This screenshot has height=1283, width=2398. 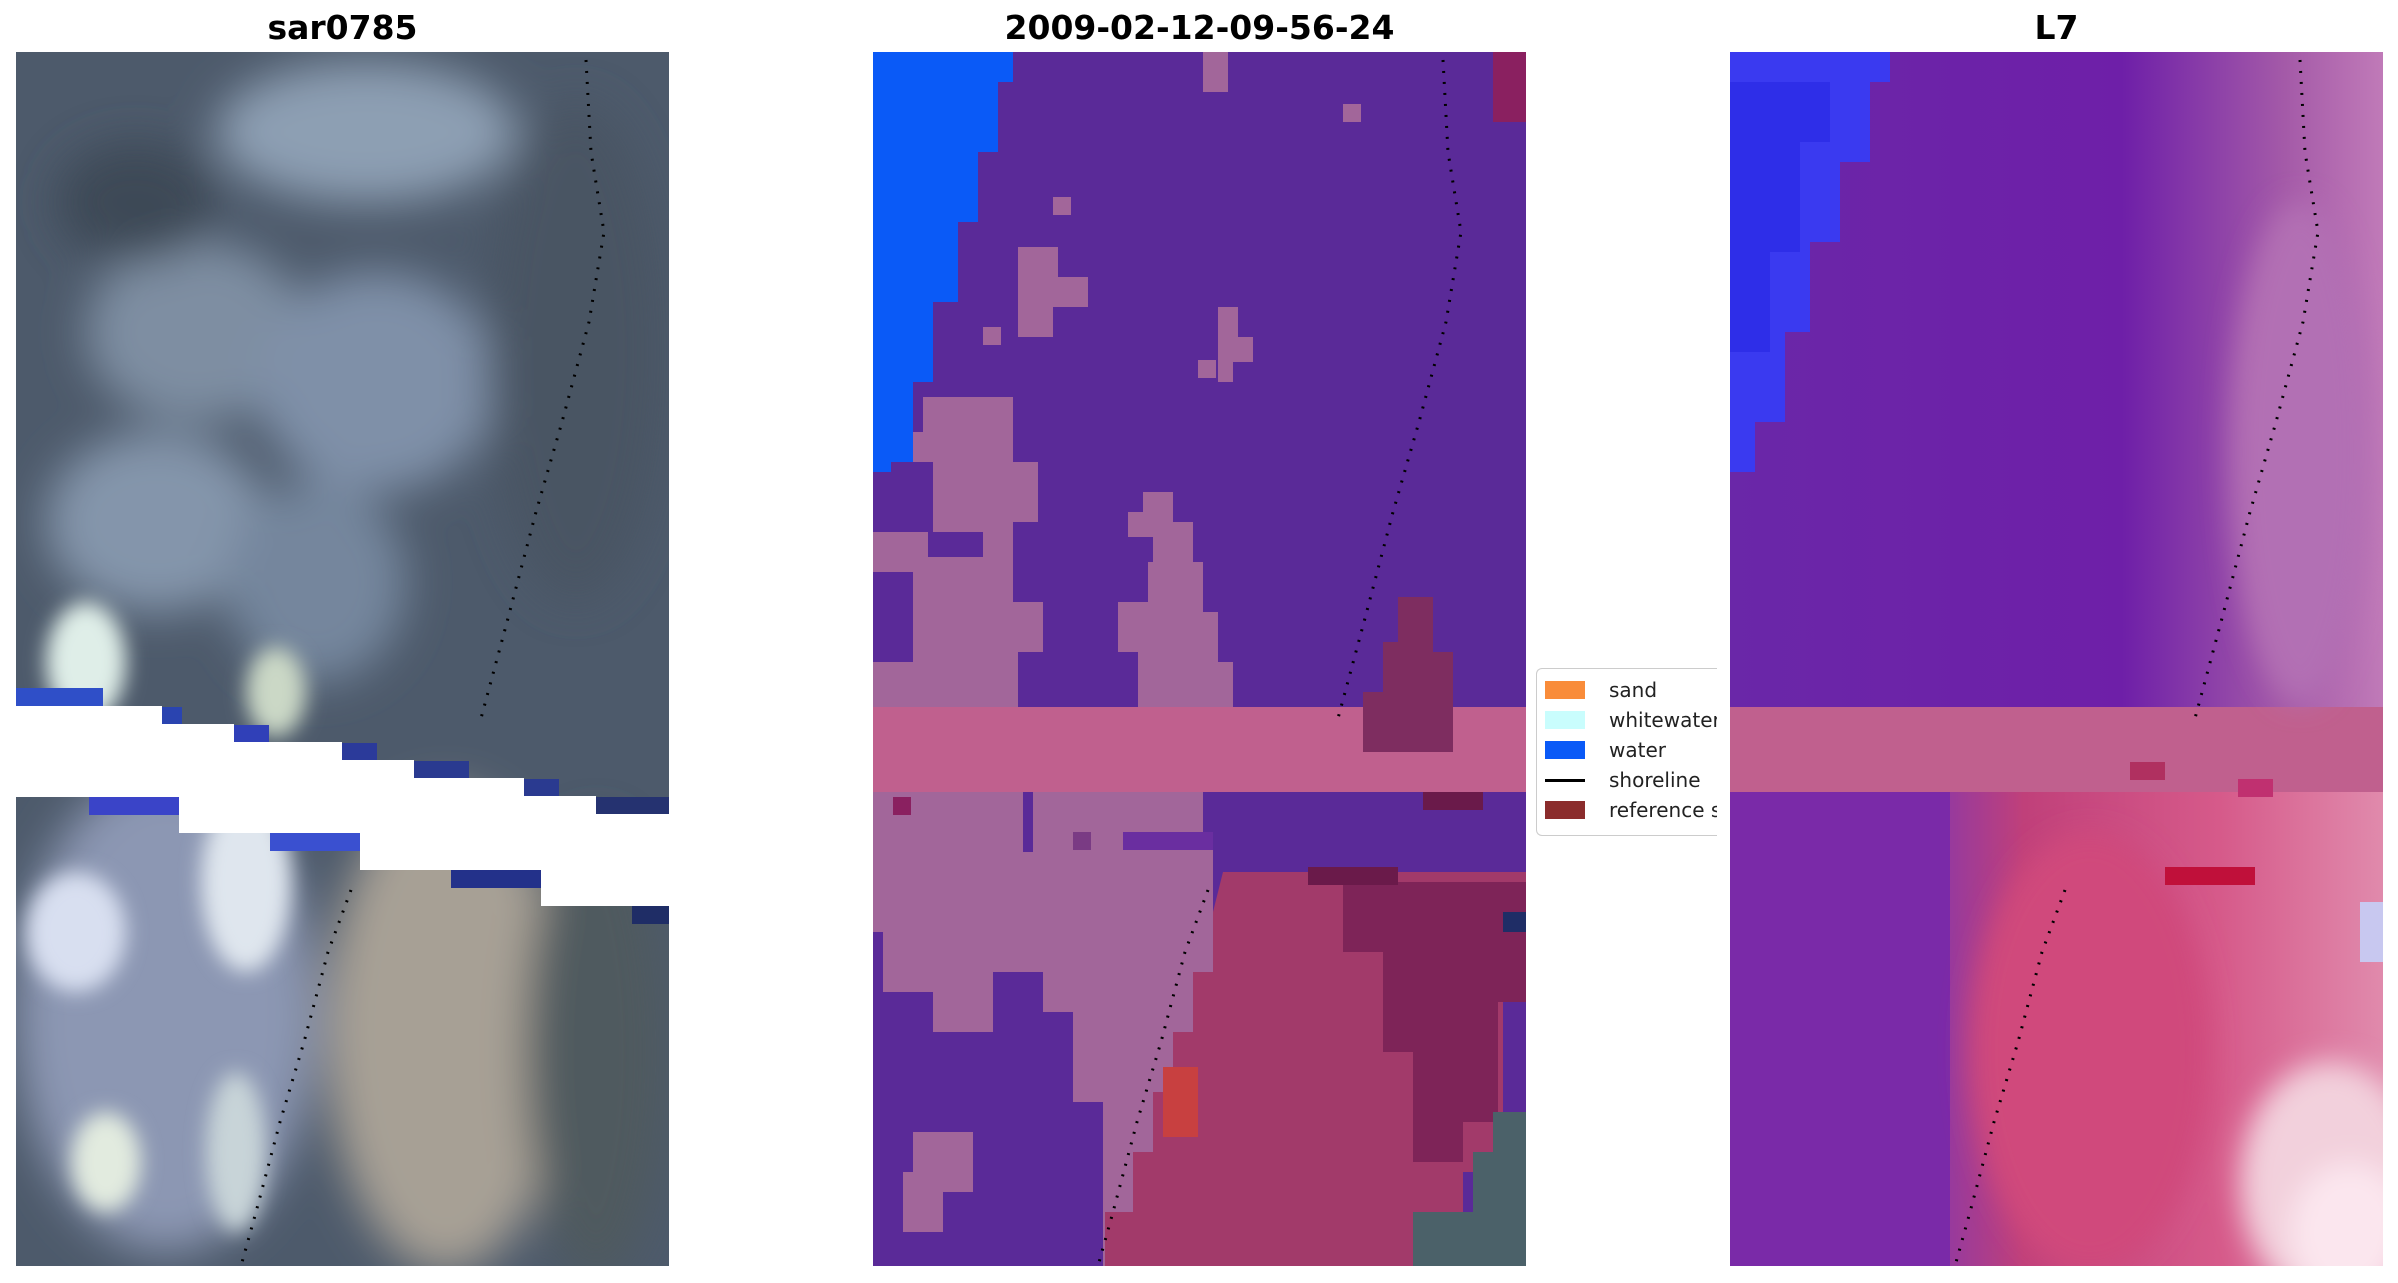 What do you see at coordinates (2056, 27) in the screenshot?
I see `panel-title-l7: L7` at bounding box center [2056, 27].